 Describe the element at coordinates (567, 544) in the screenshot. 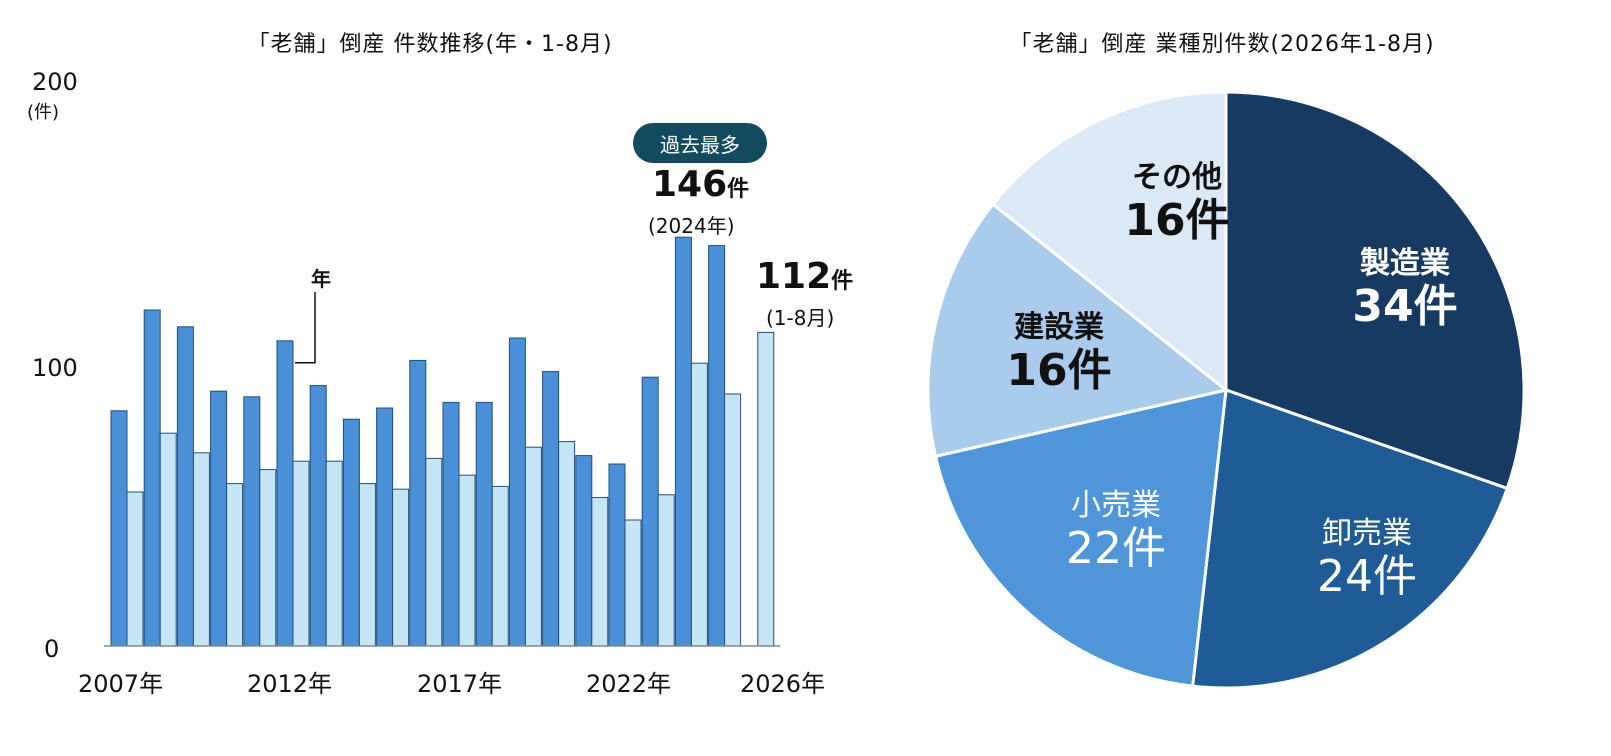

I see `bar-jan-aug-2020` at that location.